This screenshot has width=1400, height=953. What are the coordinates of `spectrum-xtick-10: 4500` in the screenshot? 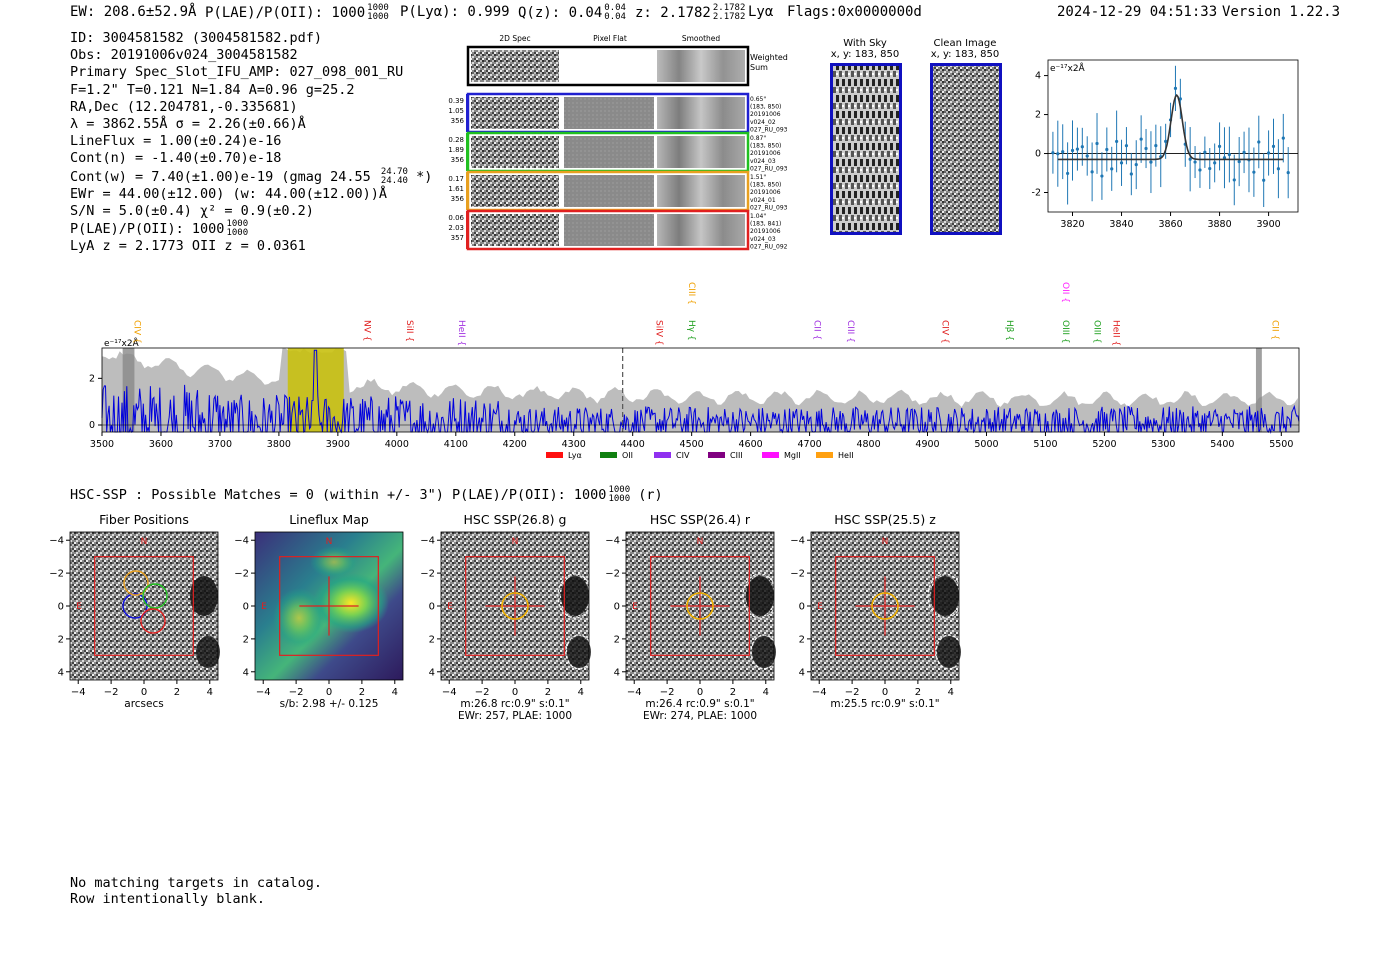 It's located at (692, 444).